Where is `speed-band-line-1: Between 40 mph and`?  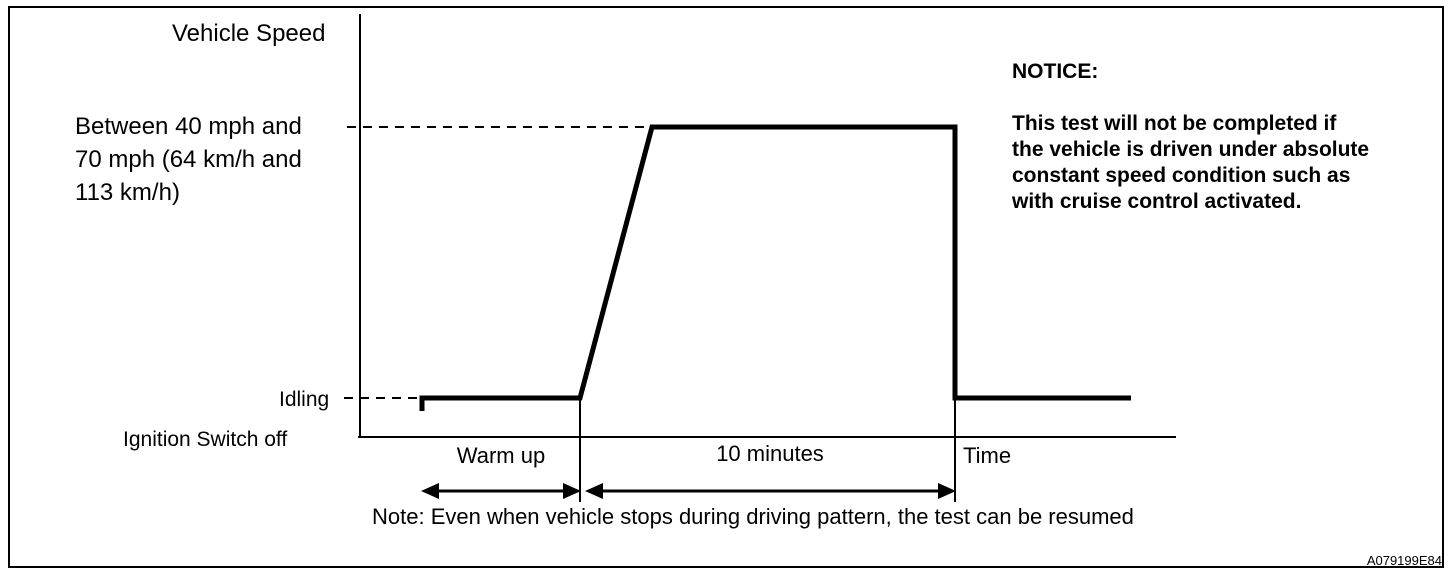 speed-band-line-1: Between 40 mph and is located at coordinates (188, 126).